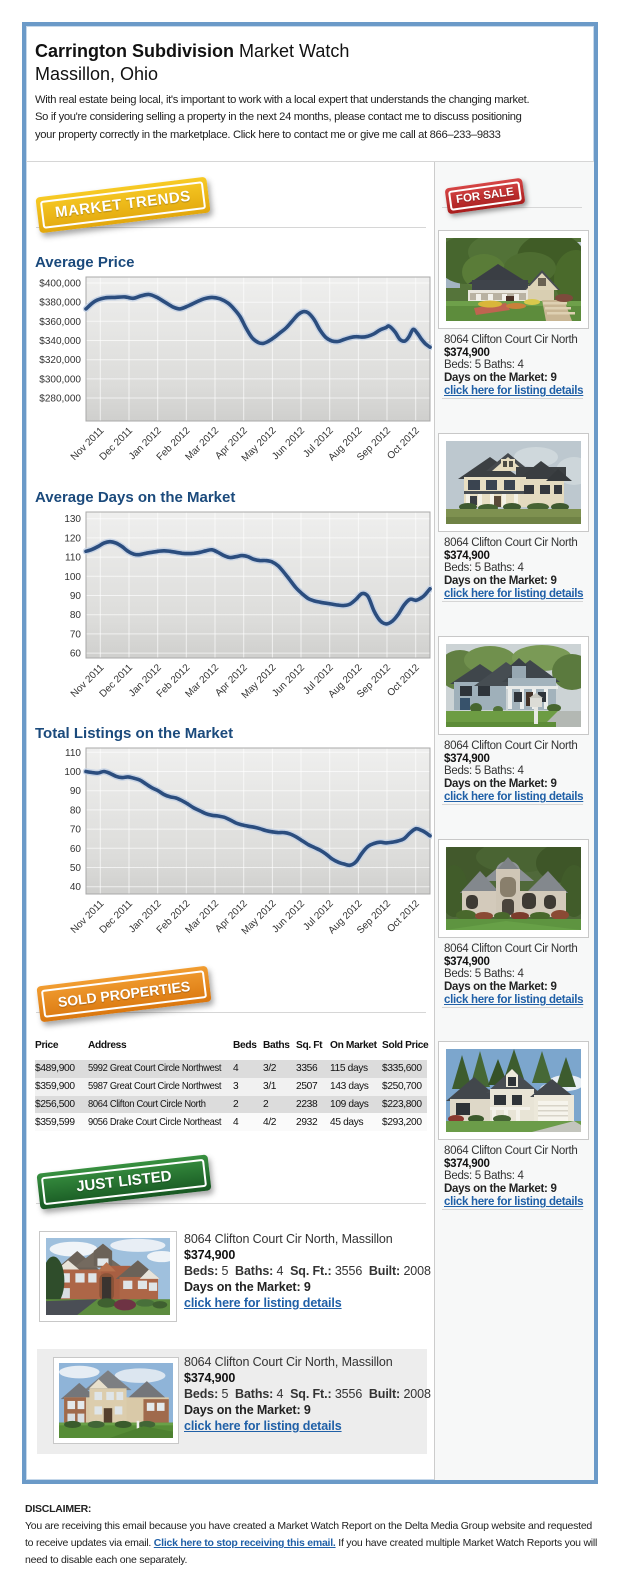 The image size is (620, 1583). What do you see at coordinates (60, 379) in the screenshot?
I see `svg-text: $300,000` at bounding box center [60, 379].